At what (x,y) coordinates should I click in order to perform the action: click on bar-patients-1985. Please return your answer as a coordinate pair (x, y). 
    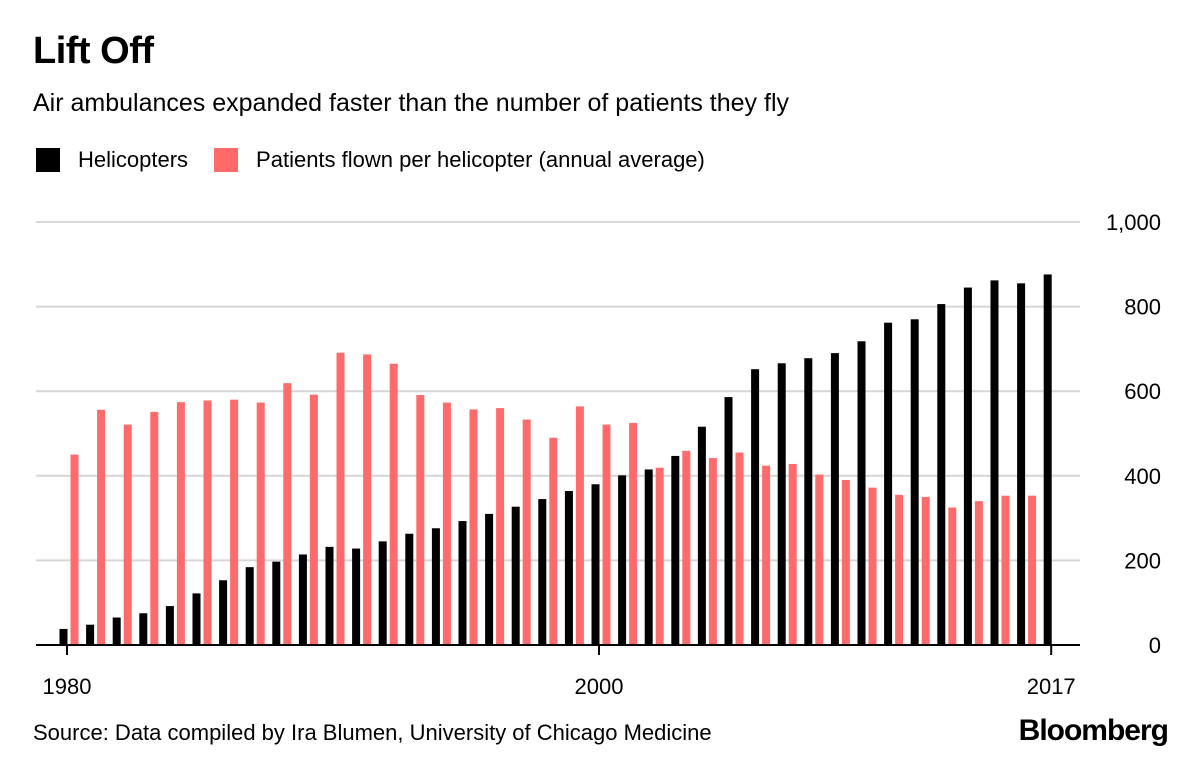
    Looking at the image, I should click on (207, 522).